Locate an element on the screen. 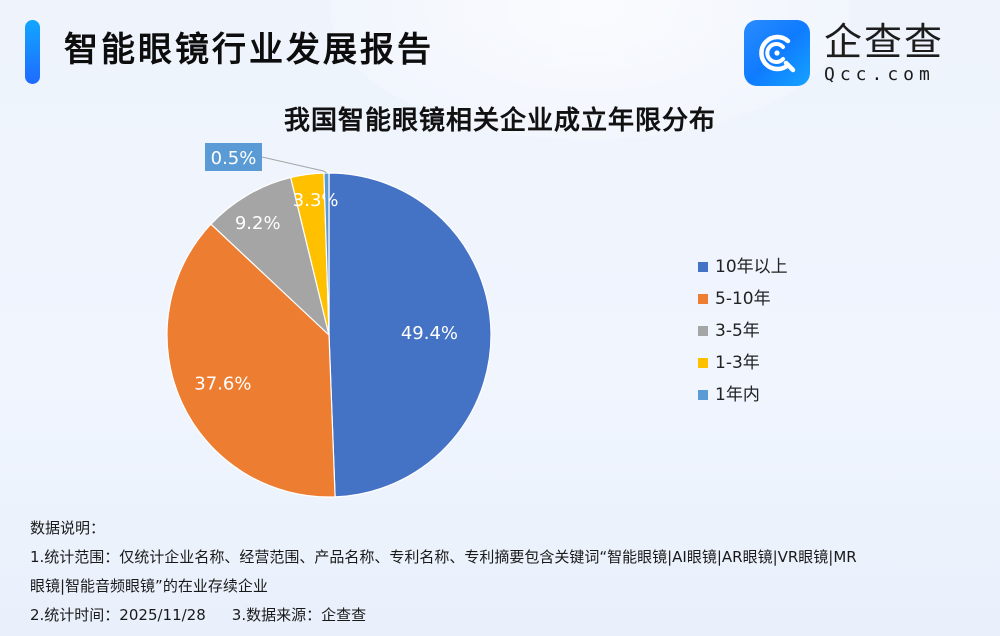  callout-label-box is located at coordinates (233, 157).